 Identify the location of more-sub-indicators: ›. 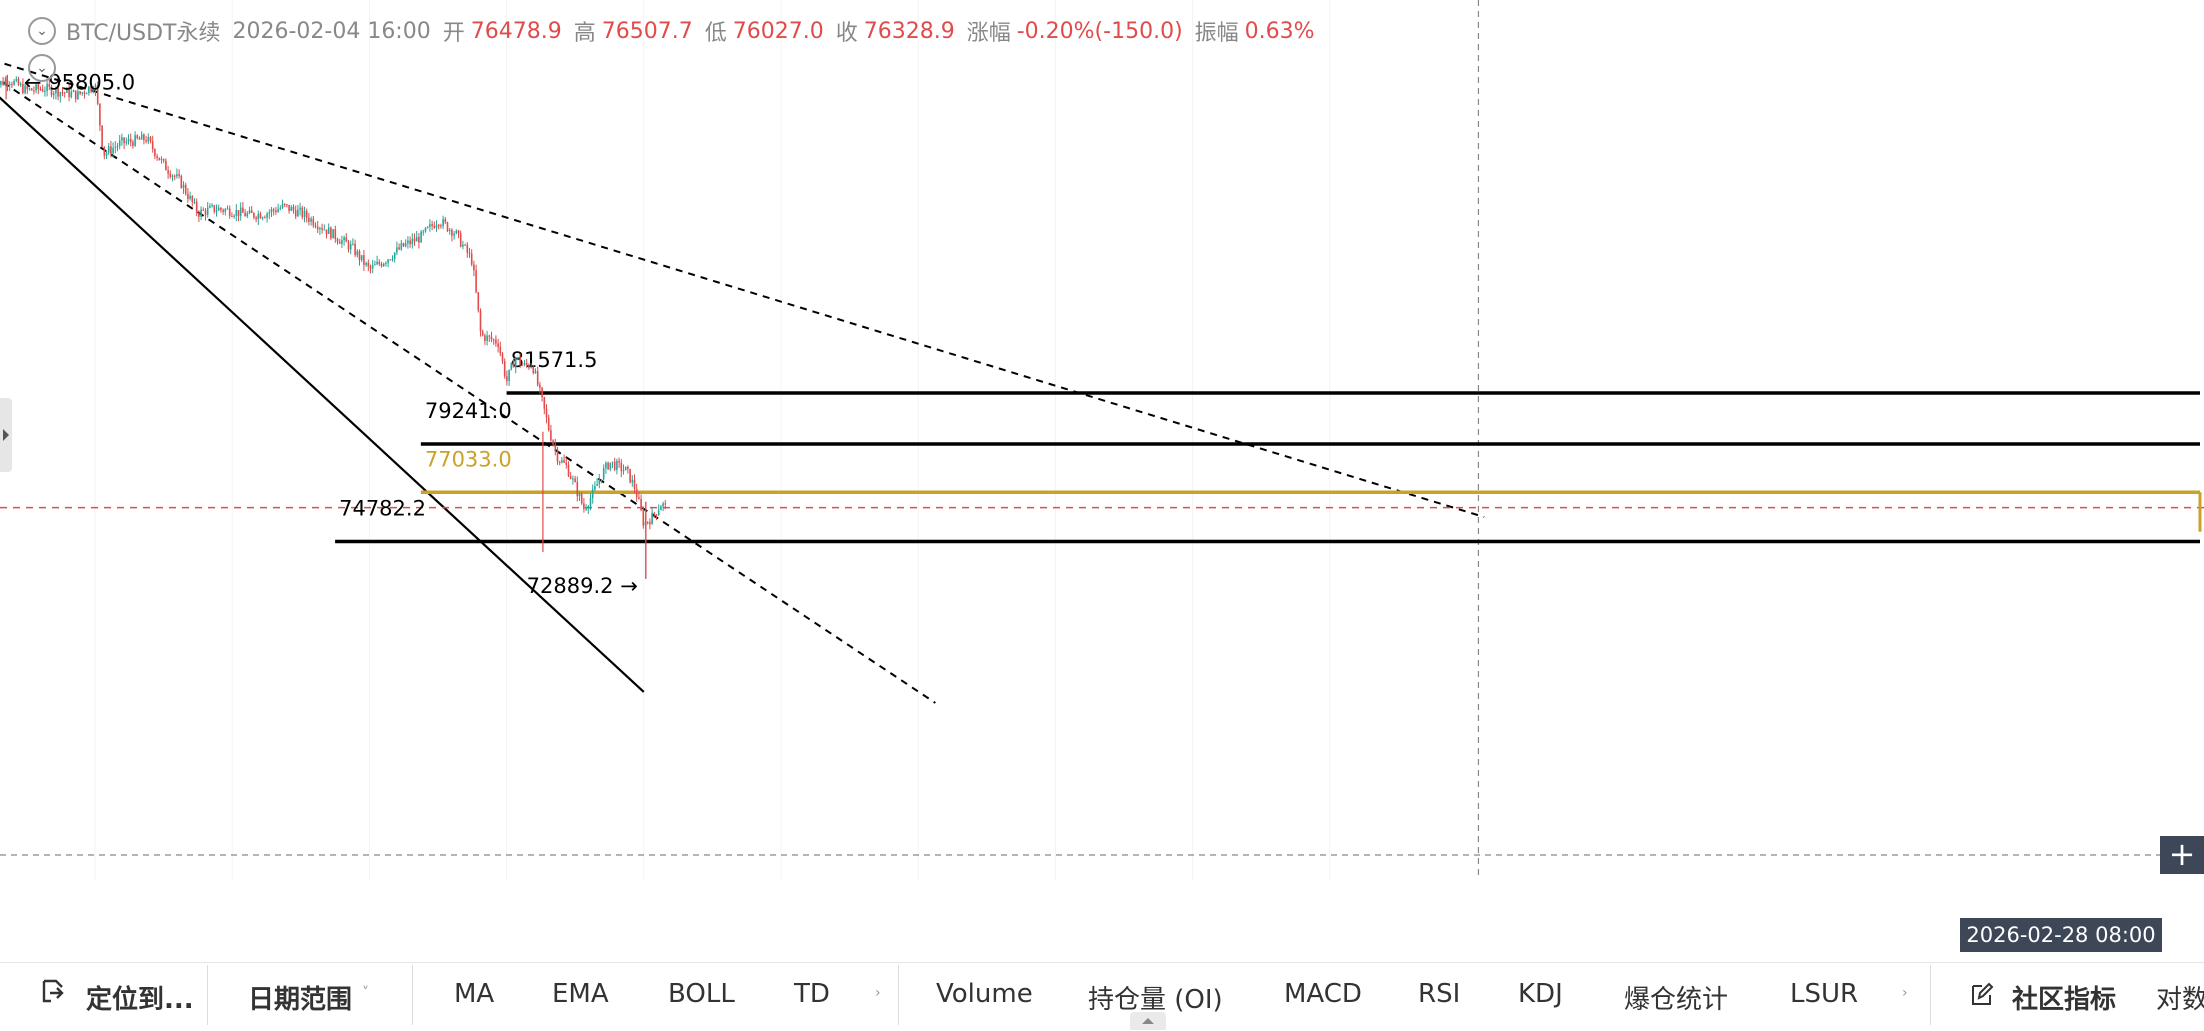
(1905, 993).